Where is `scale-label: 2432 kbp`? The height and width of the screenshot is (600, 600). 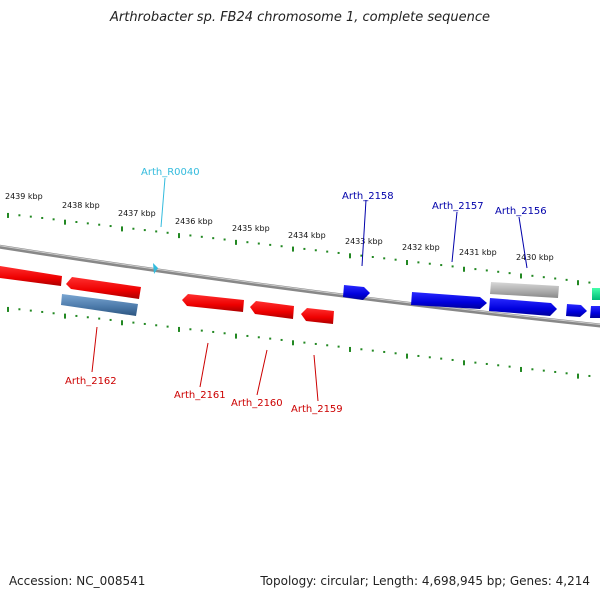 scale-label: 2432 kbp is located at coordinates (421, 247).